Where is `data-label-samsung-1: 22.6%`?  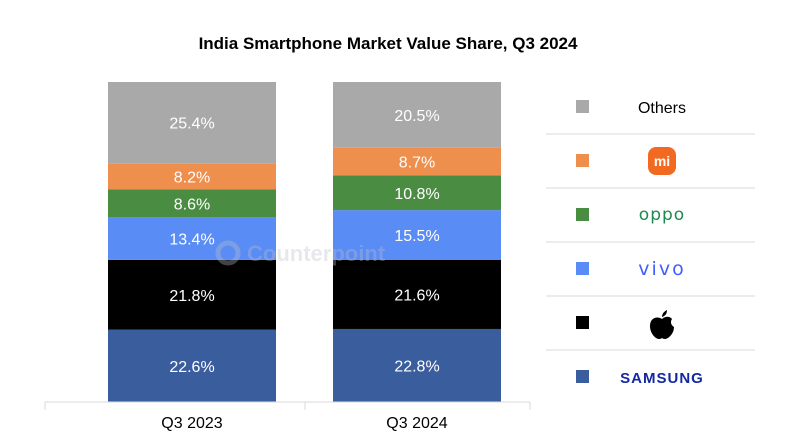 data-label-samsung-1: 22.6% is located at coordinates (191, 367).